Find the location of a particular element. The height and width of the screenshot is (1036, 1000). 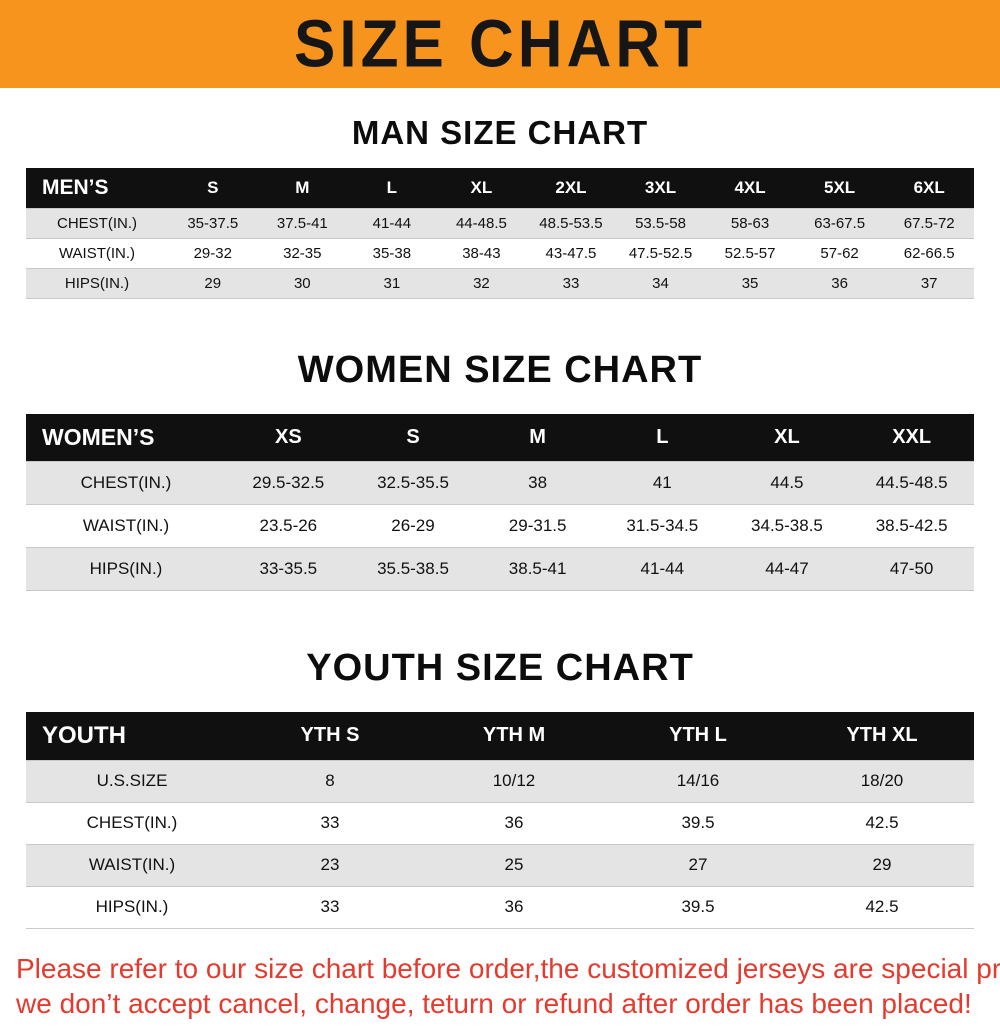

size-value: 63-67.5 is located at coordinates (840, 223).